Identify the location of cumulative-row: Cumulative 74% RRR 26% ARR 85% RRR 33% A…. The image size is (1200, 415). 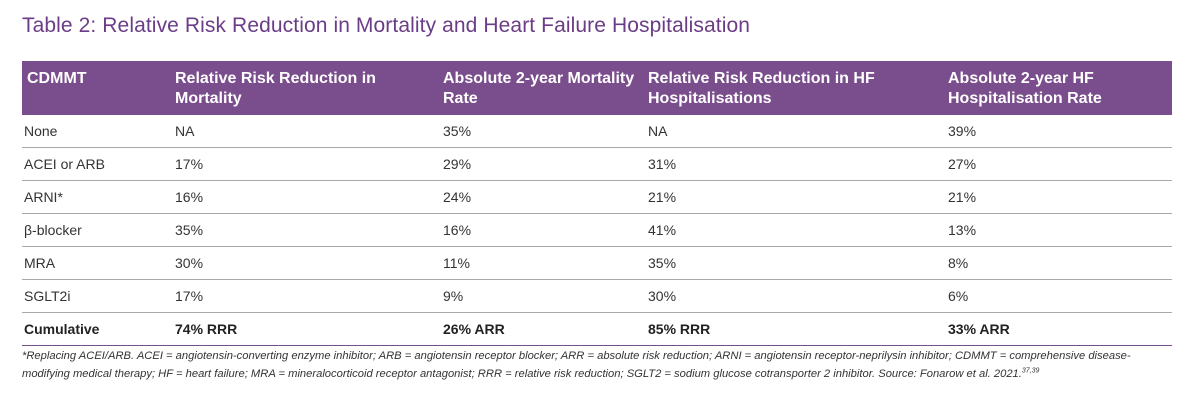
(597, 329).